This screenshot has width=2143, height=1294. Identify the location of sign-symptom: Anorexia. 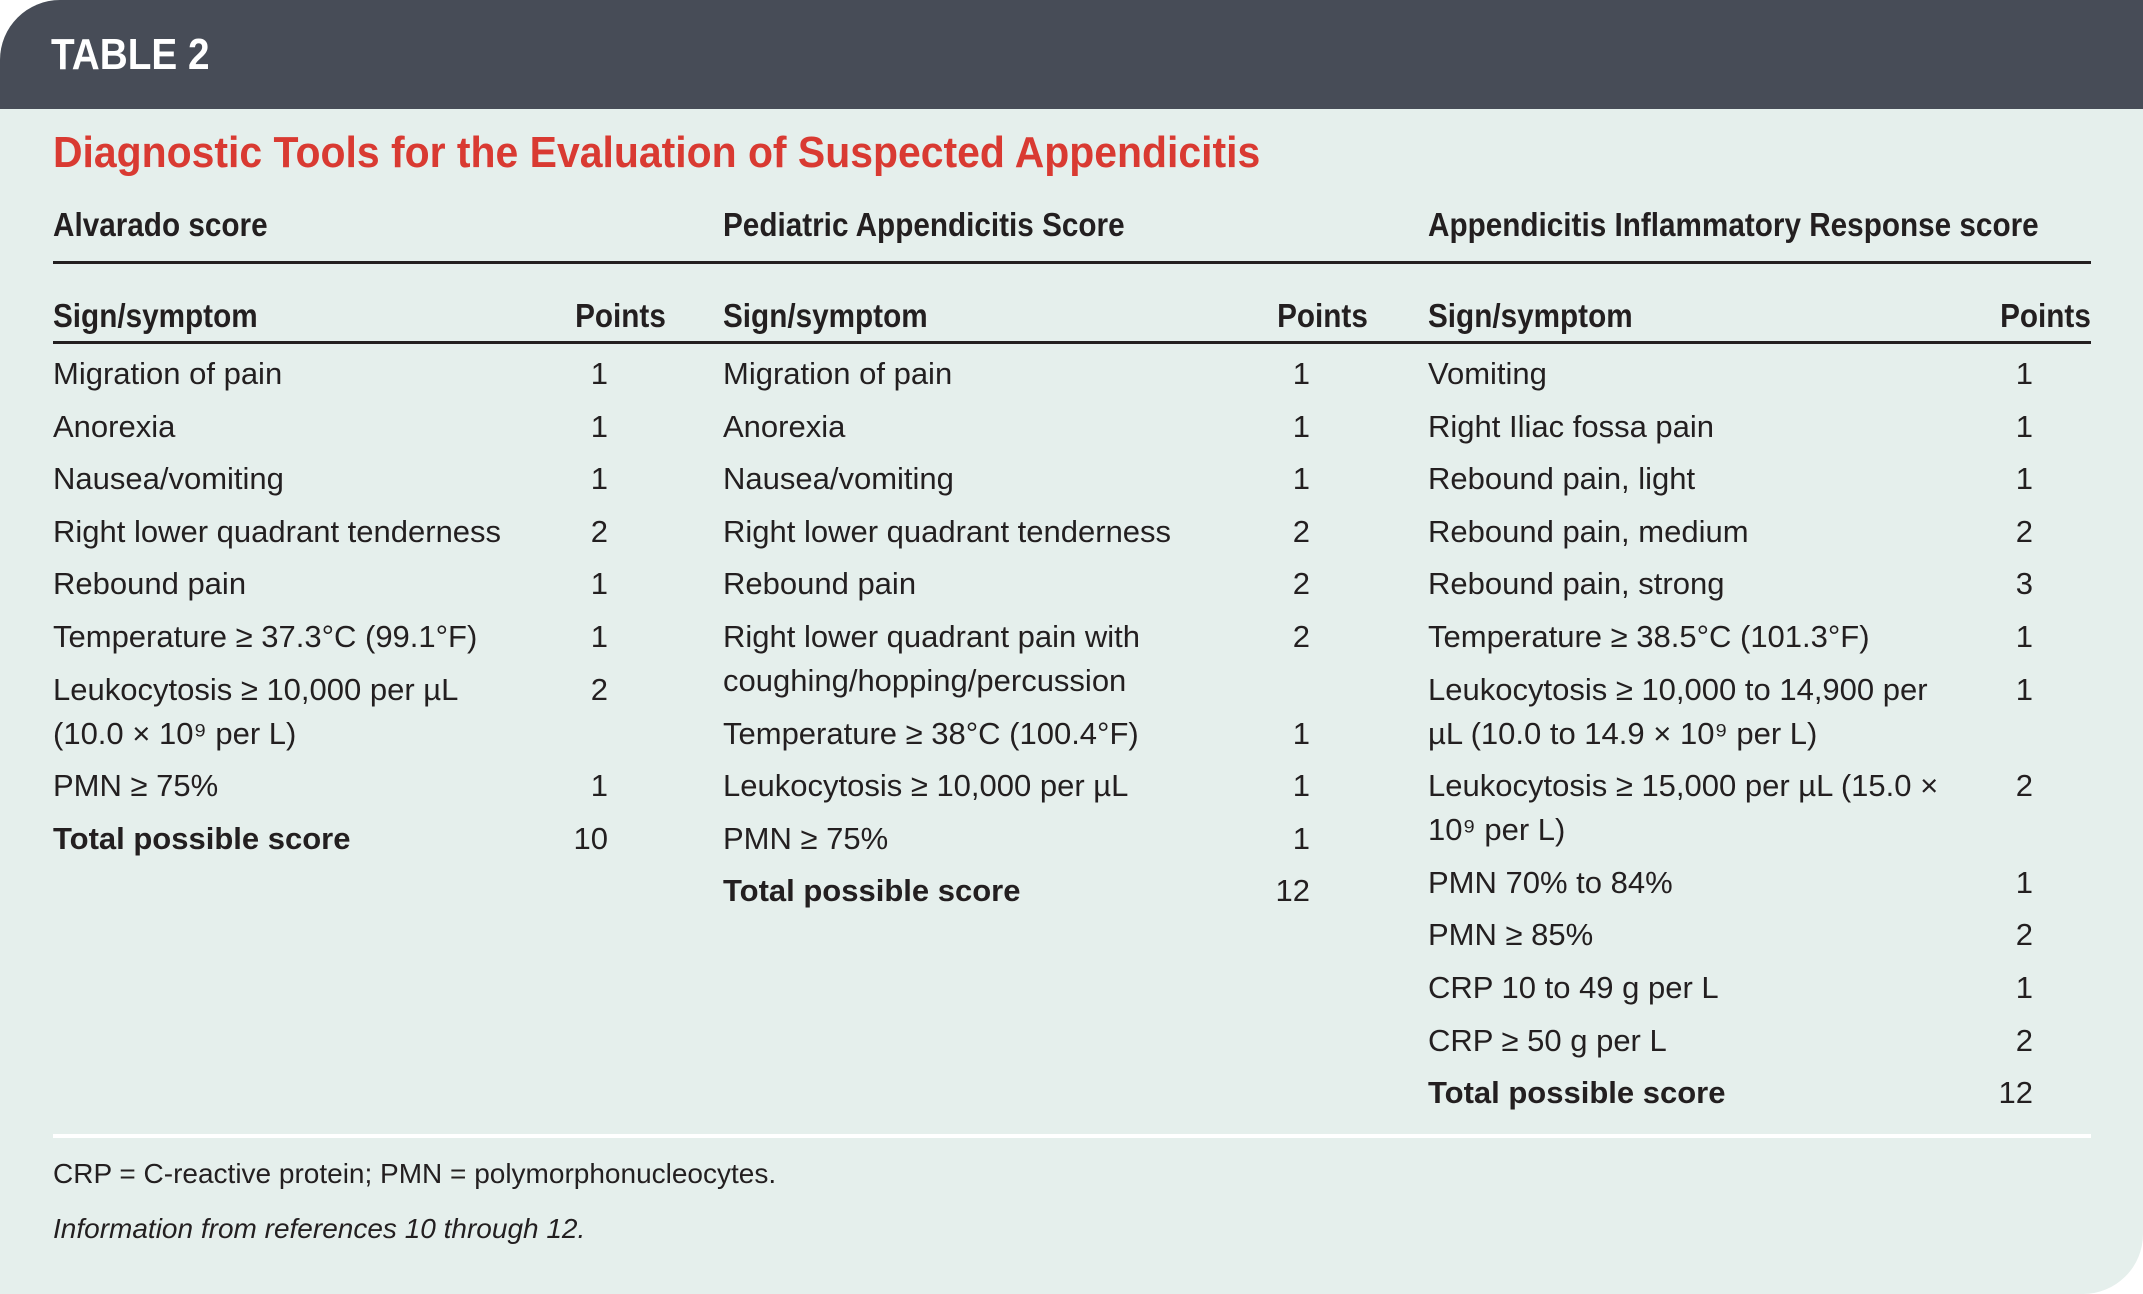
(114, 426).